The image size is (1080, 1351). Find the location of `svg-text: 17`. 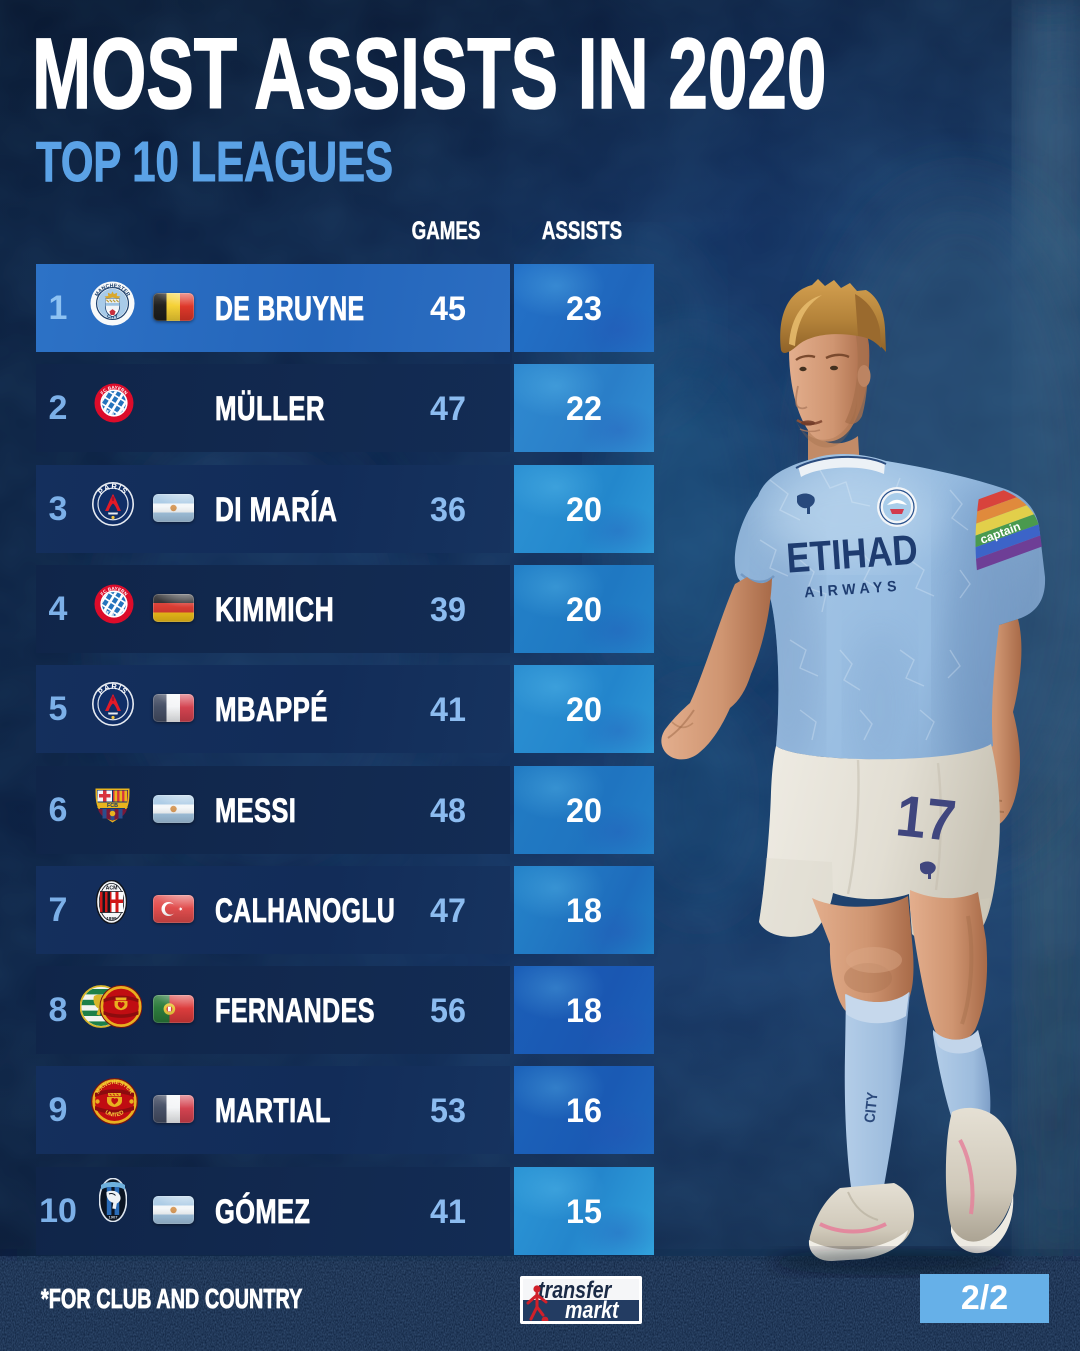

svg-text: 17 is located at coordinates (926, 818).